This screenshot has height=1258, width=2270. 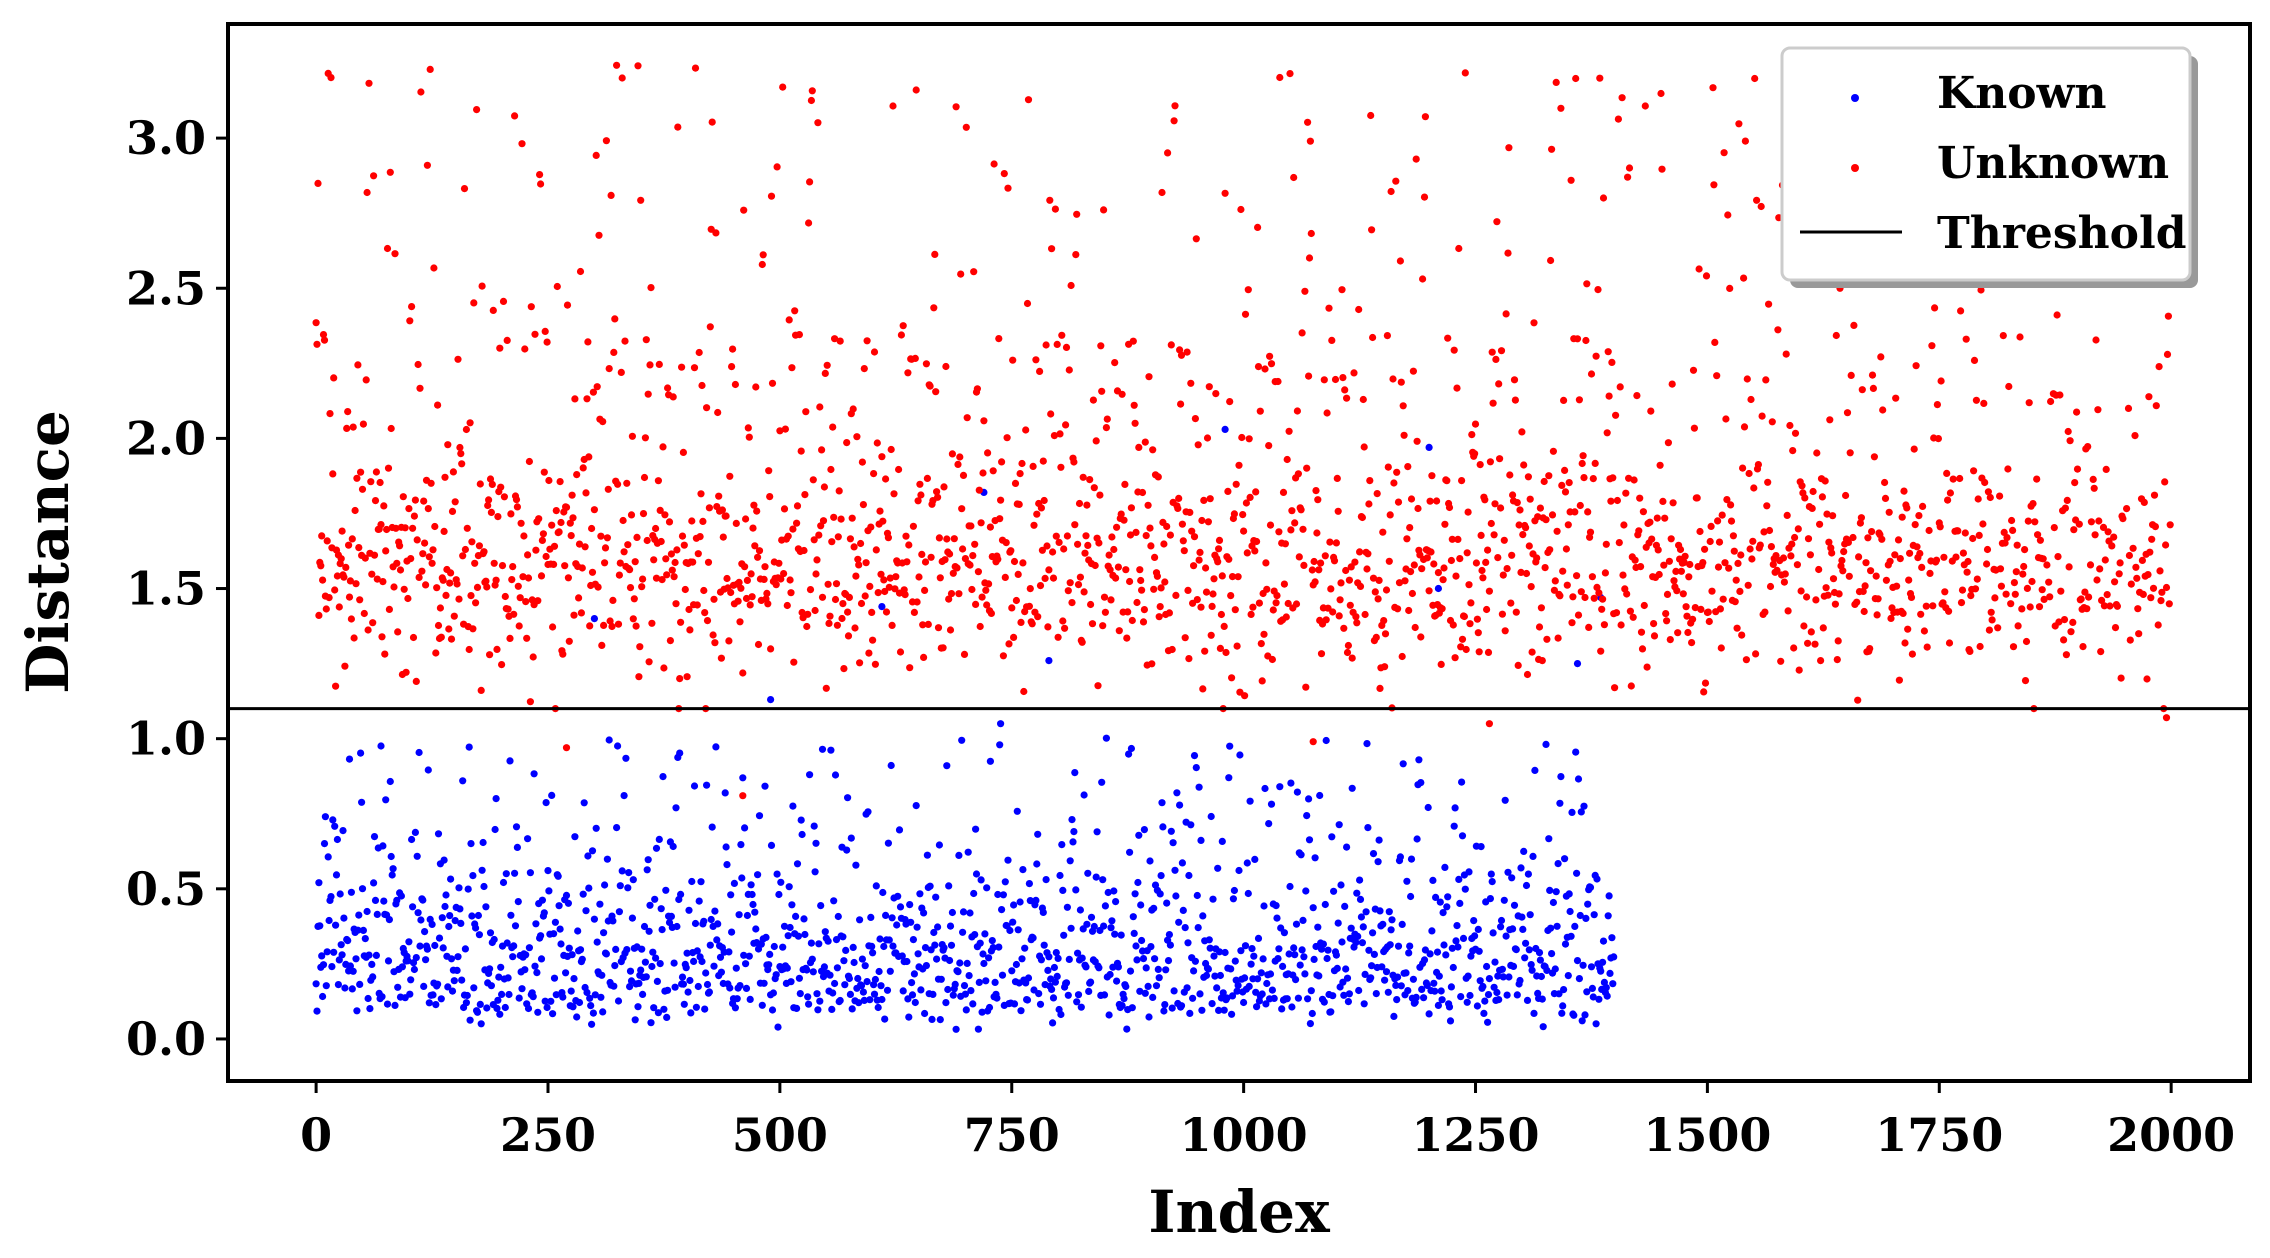 I want to click on y-axis-label: Distance, so click(x=48, y=552).